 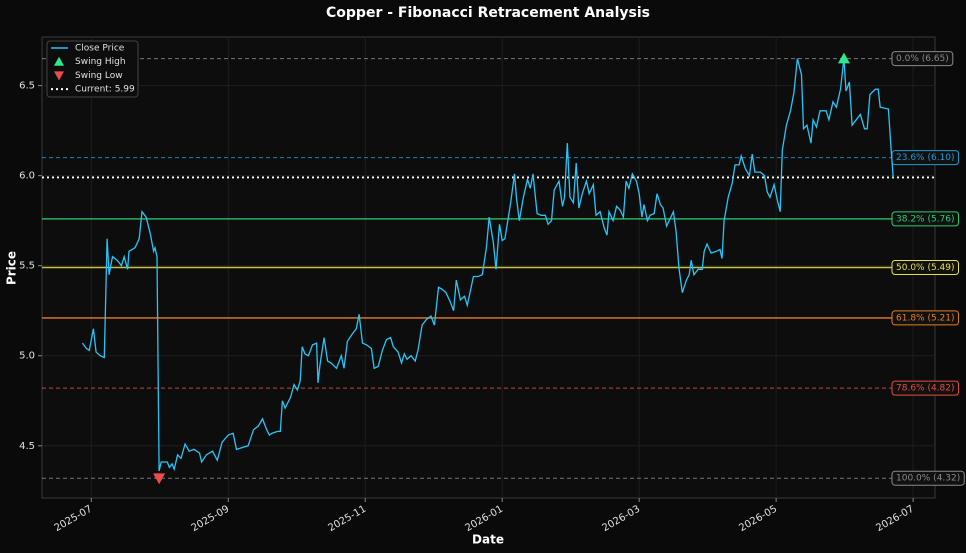 I want to click on fib-level-tag: 78.6% (4.82), so click(x=925, y=388).